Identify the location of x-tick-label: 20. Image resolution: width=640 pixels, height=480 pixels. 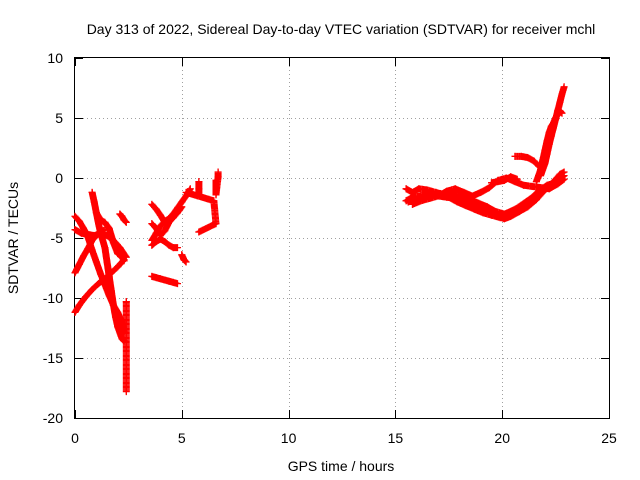
(502, 438).